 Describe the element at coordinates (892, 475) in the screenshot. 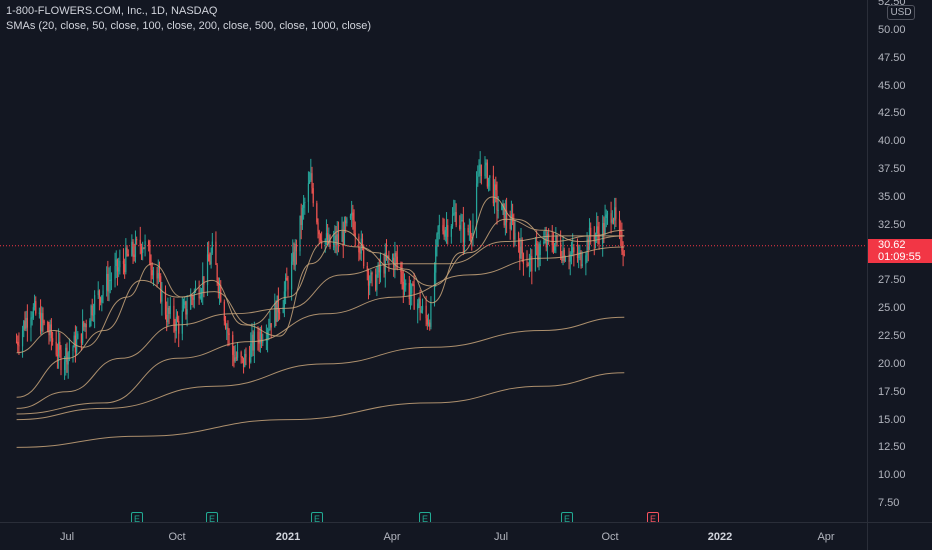

I see `price-tick: 10.00` at that location.